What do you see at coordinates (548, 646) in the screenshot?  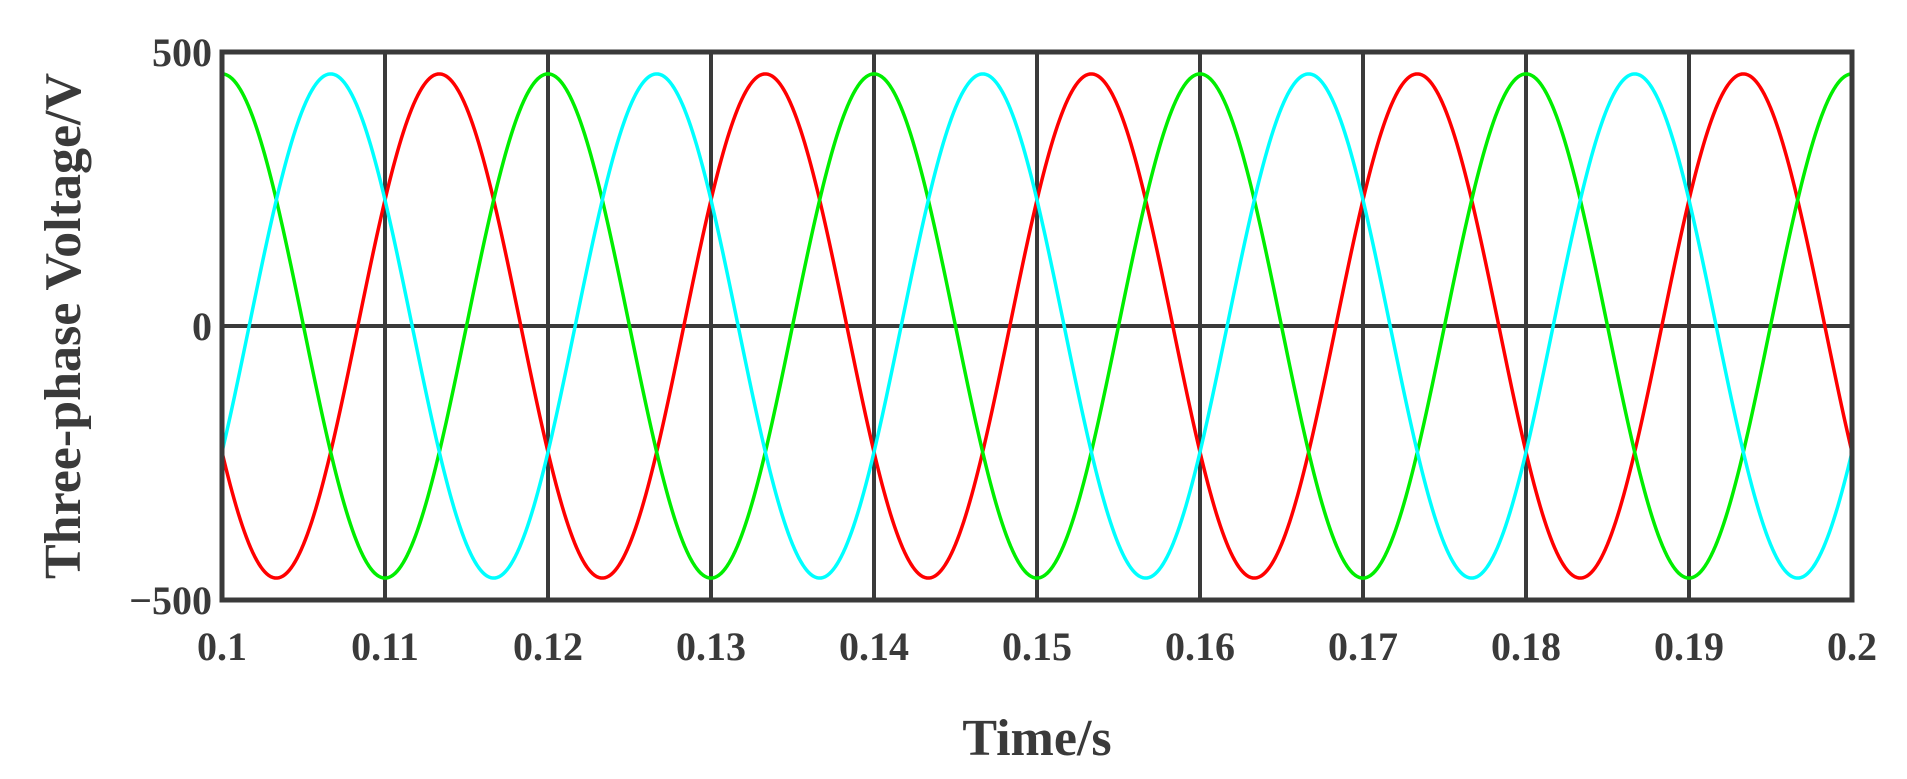 I see `x-tick-label: 0.12` at bounding box center [548, 646].